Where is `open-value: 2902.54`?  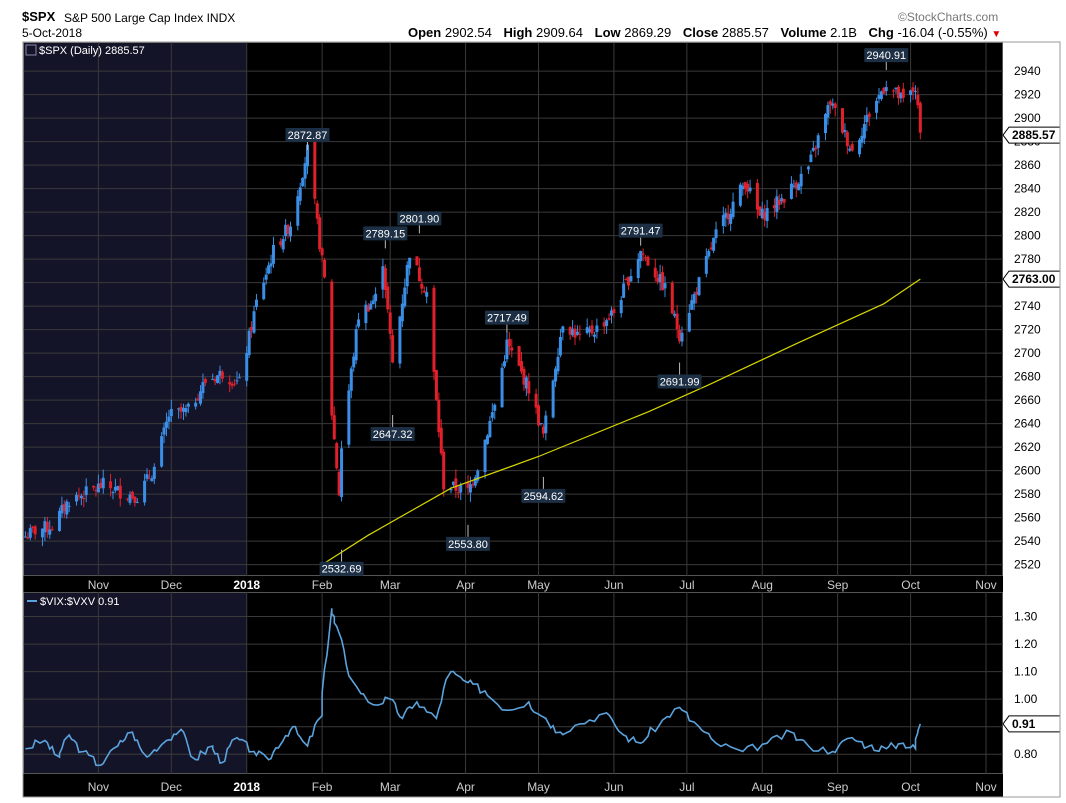
open-value: 2902.54 is located at coordinates (468, 32).